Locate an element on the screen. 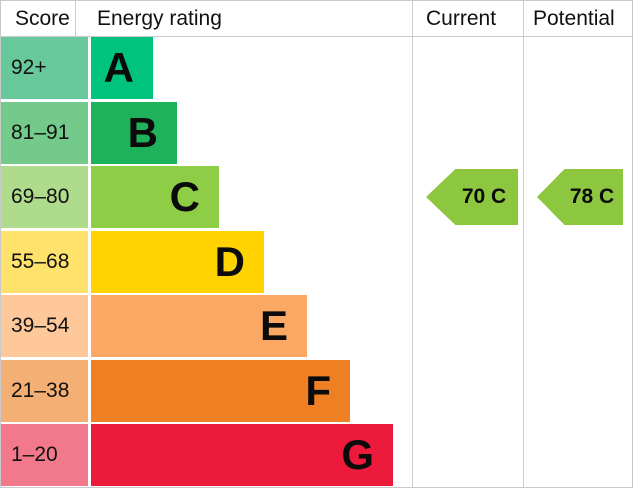  band-row-b: 81–91 B is located at coordinates (206, 132).